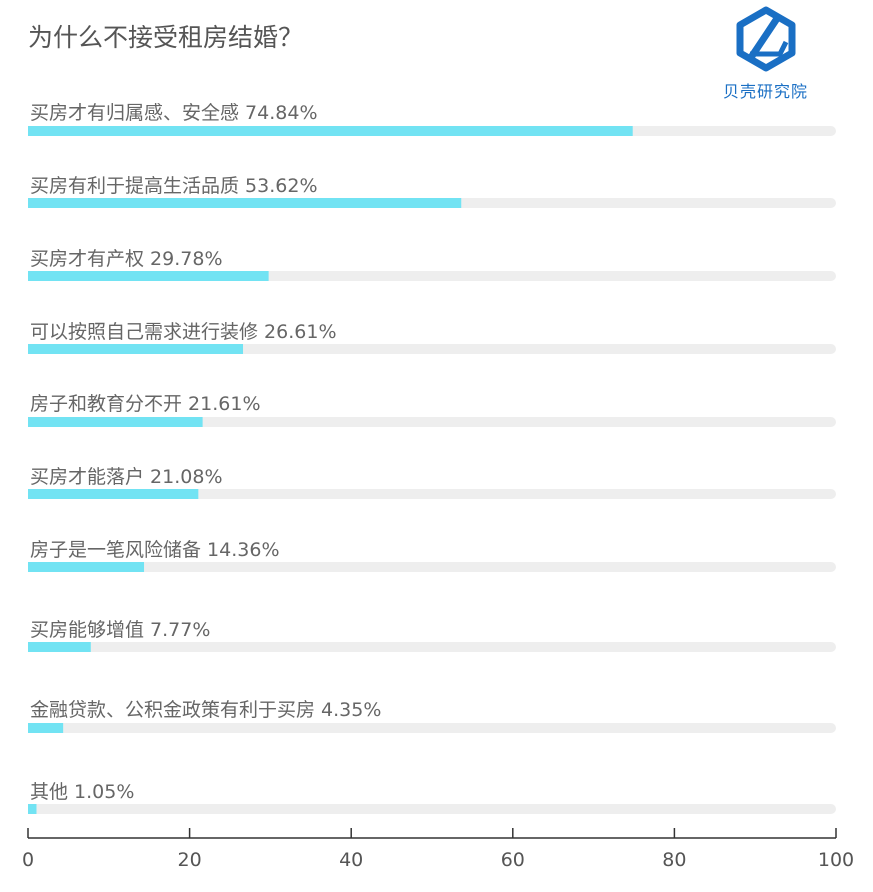 The image size is (873, 892). I want to click on value-label: 21.08%, so click(183, 477).